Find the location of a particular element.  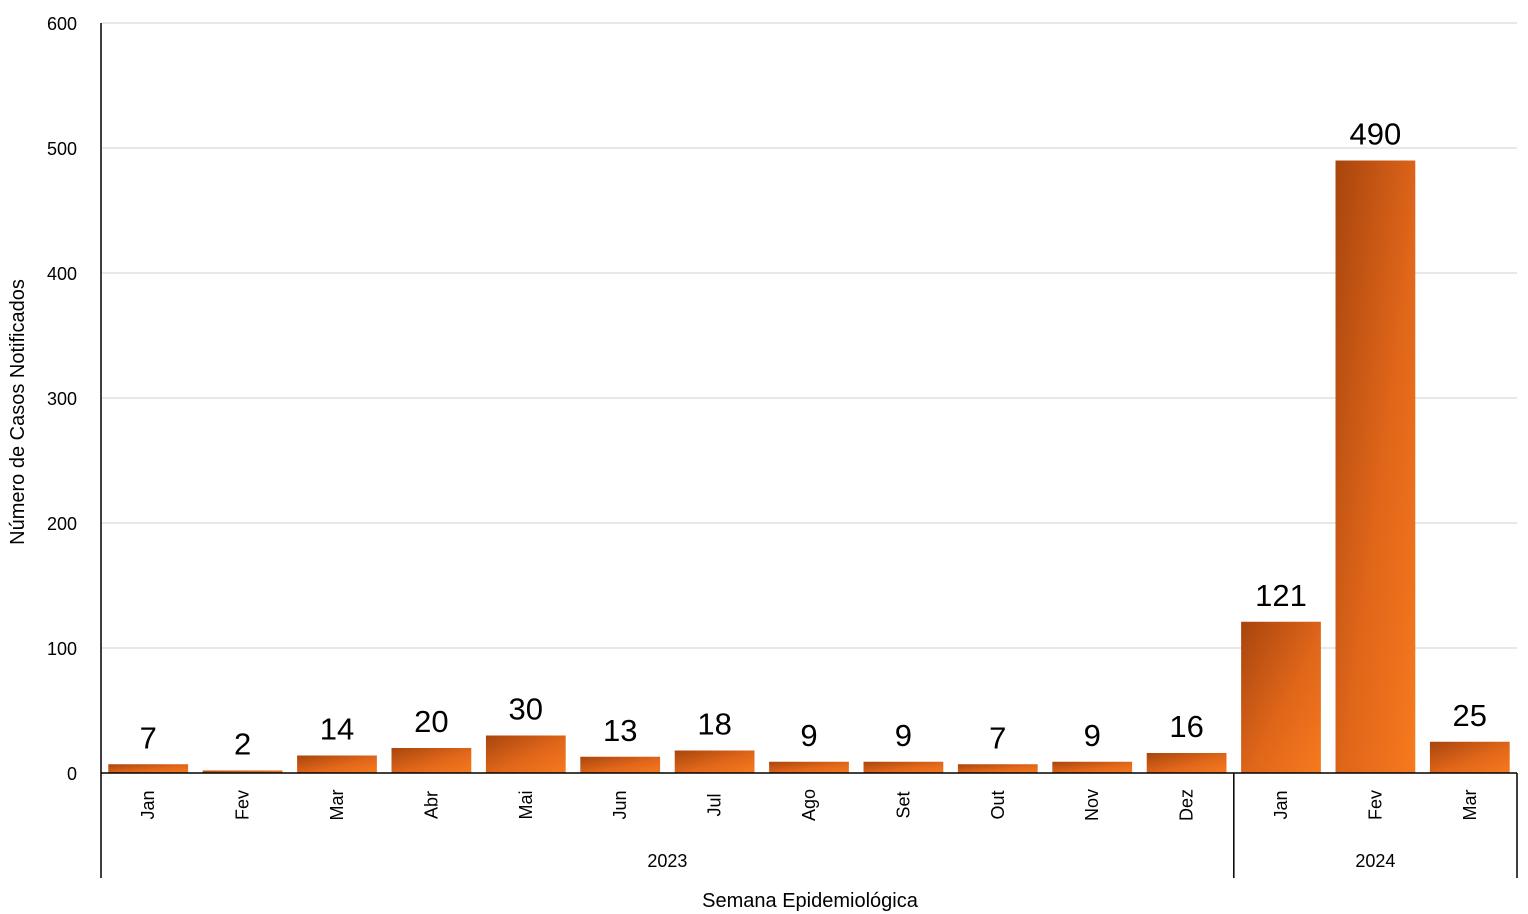

data-label: 30 is located at coordinates (526, 709).